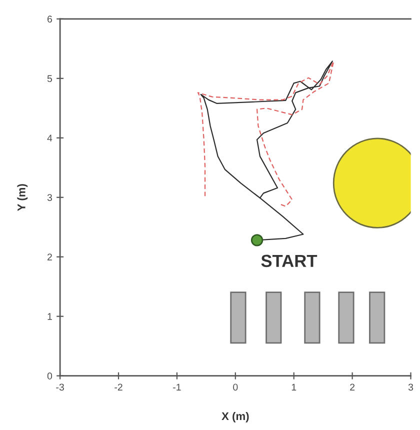 This screenshot has width=420, height=430. I want to click on y-tick-label: 6, so click(50, 19).